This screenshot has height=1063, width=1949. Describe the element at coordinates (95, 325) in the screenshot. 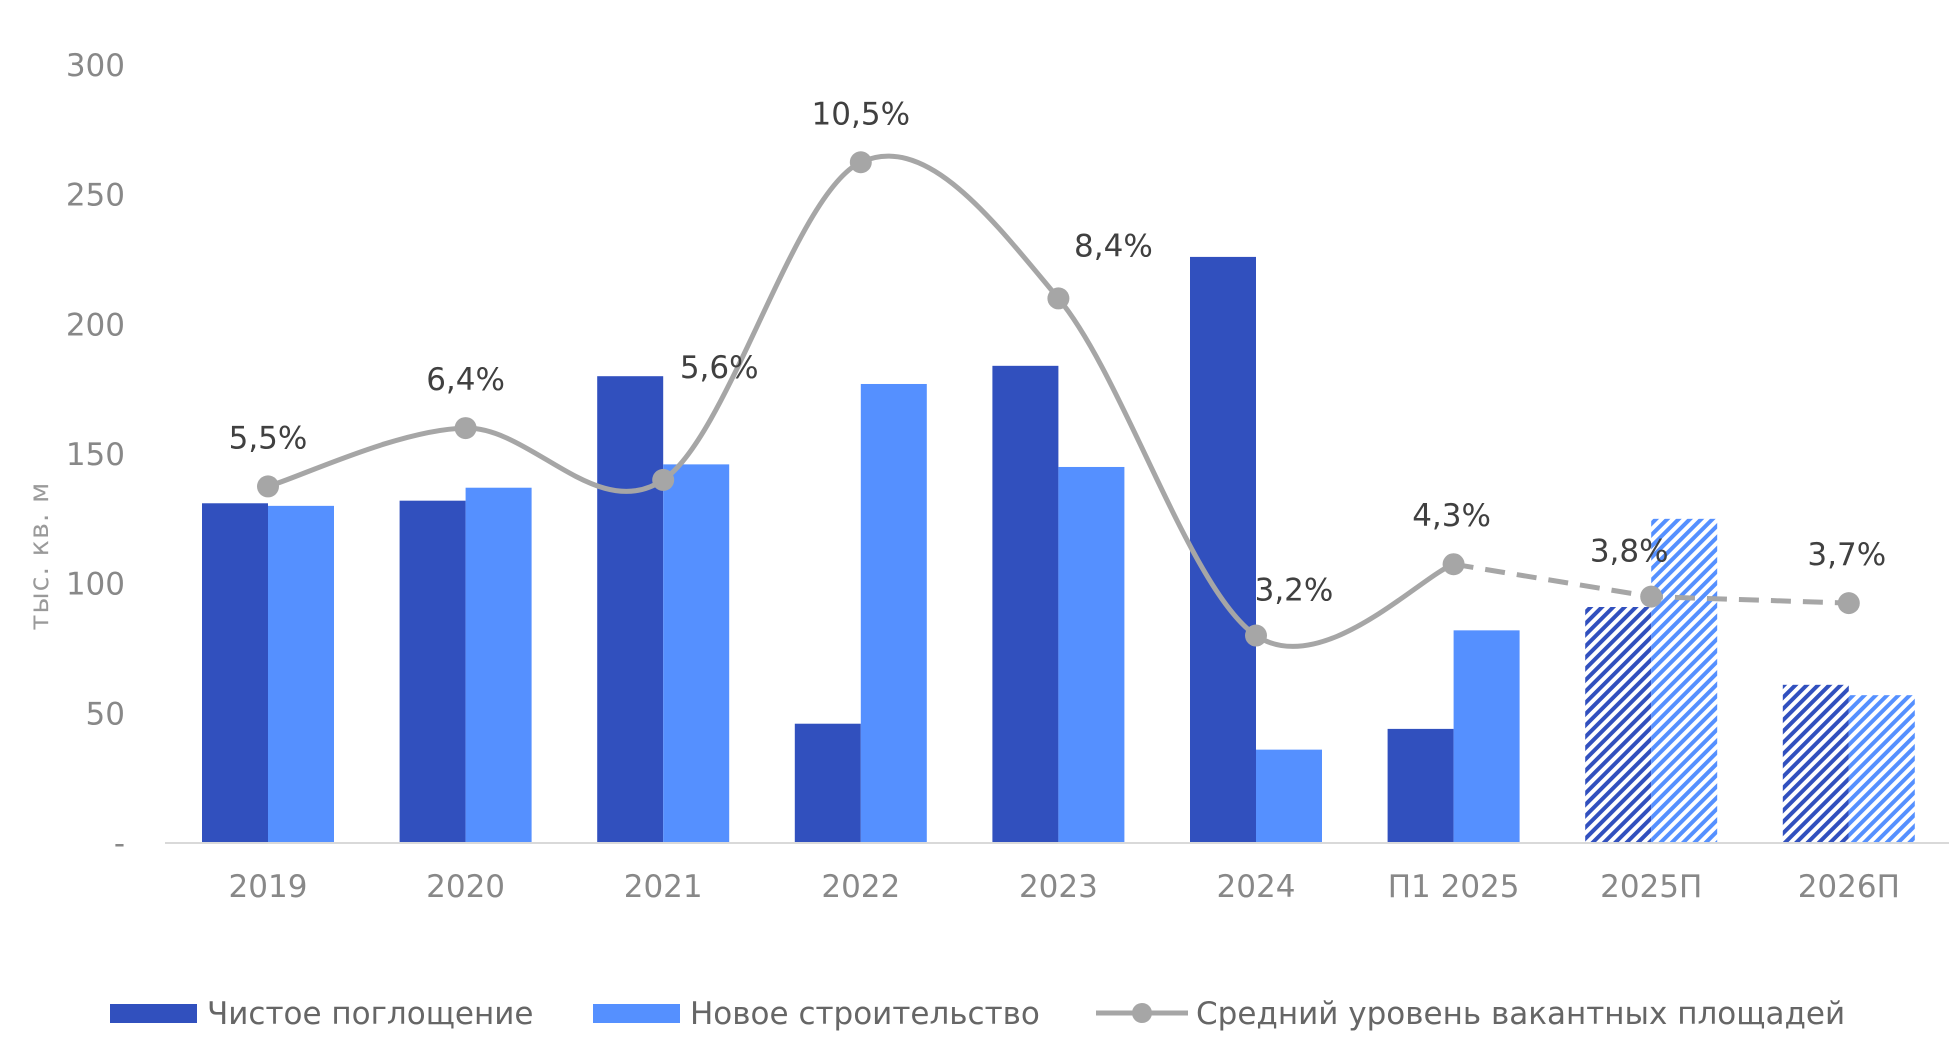

I see `y-tick-label: 200` at that location.